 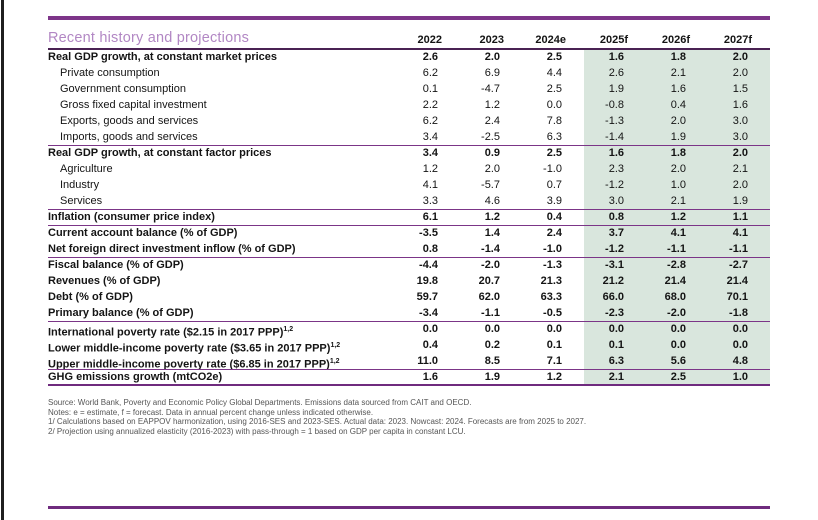 I want to click on top-rule, so click(x=409, y=18).